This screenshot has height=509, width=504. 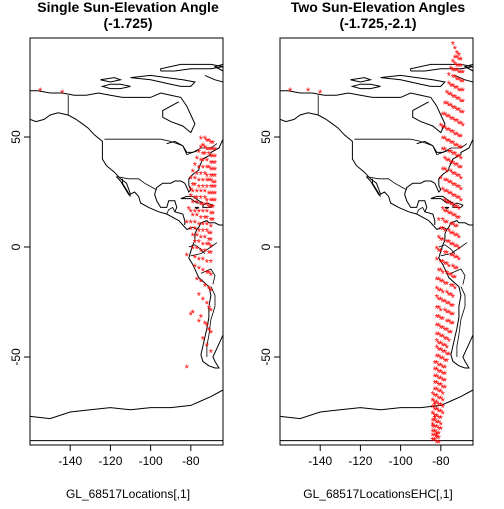 What do you see at coordinates (378, 7) in the screenshot?
I see `panel-title-line1: Two Sun-Elevation Angles` at bounding box center [378, 7].